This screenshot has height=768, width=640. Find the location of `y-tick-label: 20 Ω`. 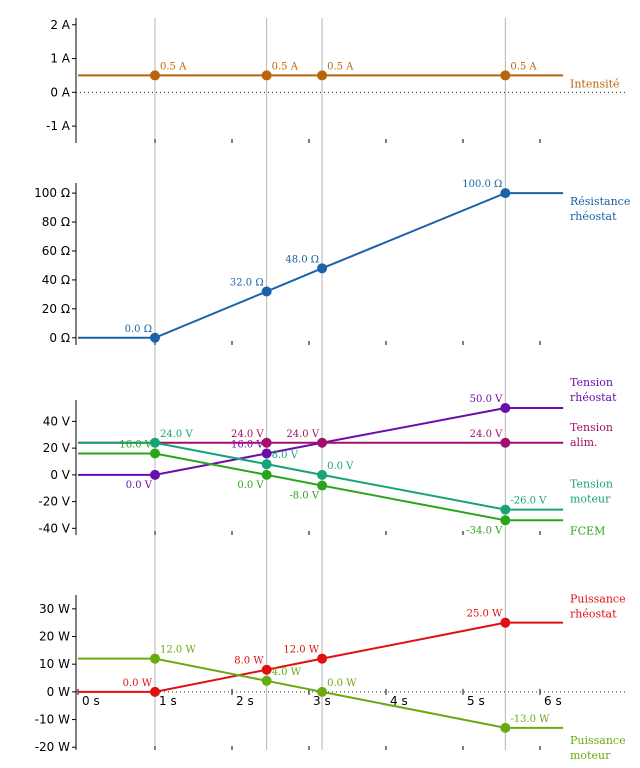

y-tick-label: 20 Ω is located at coordinates (56, 309).